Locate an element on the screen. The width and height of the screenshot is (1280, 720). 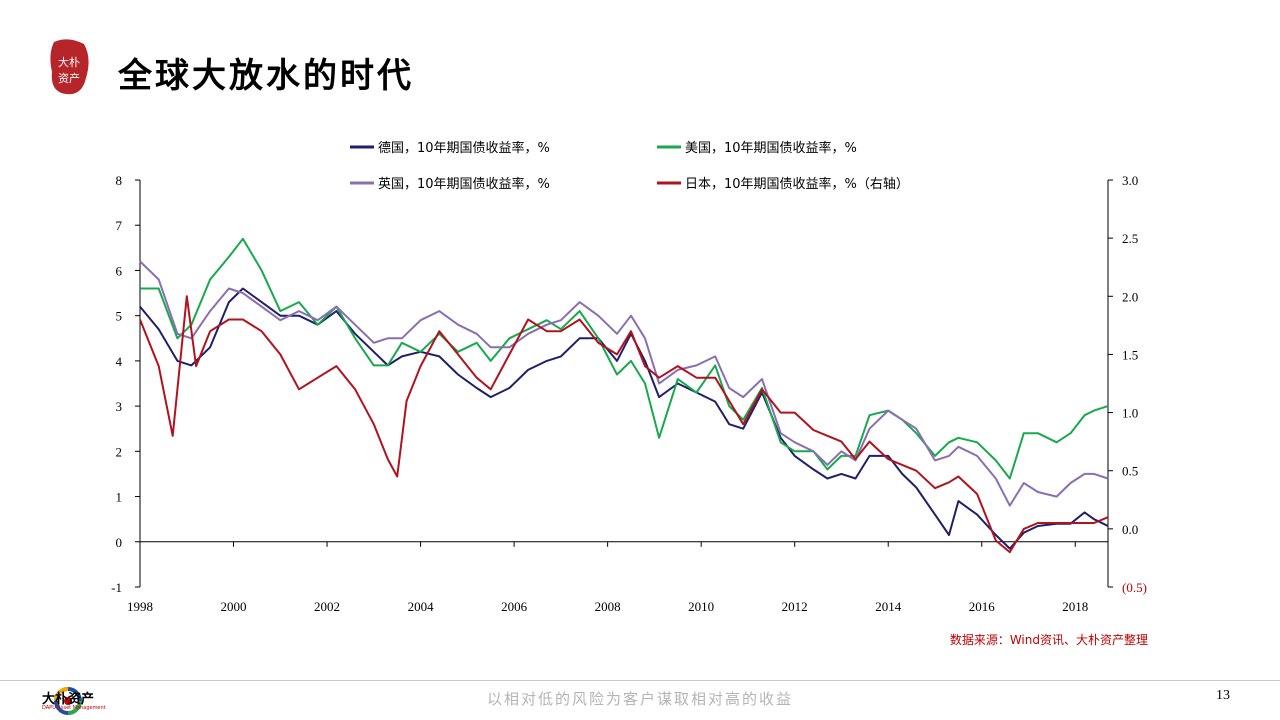
y-tick-label-left: 0 is located at coordinates (119, 542).